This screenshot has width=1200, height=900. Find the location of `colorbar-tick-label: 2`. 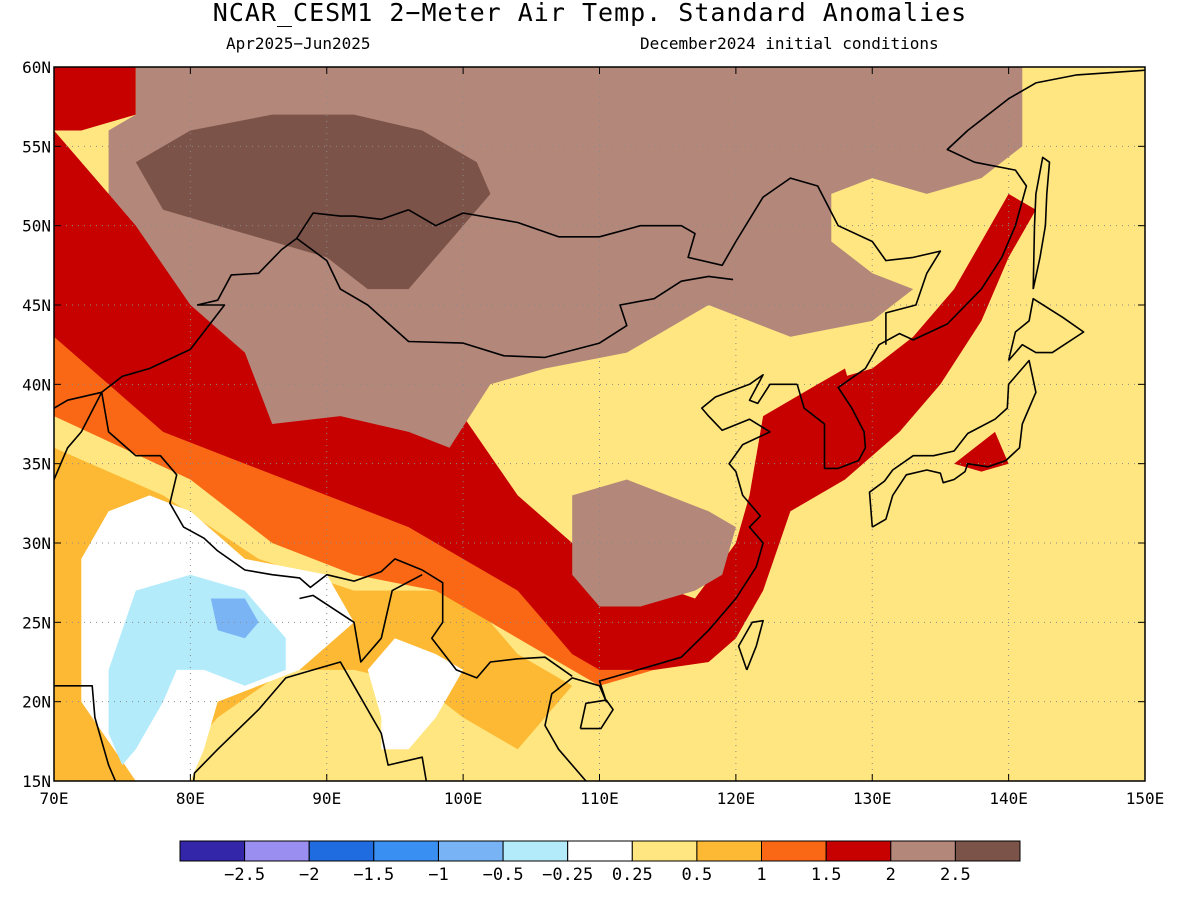

colorbar-tick-label: 2 is located at coordinates (891, 875).